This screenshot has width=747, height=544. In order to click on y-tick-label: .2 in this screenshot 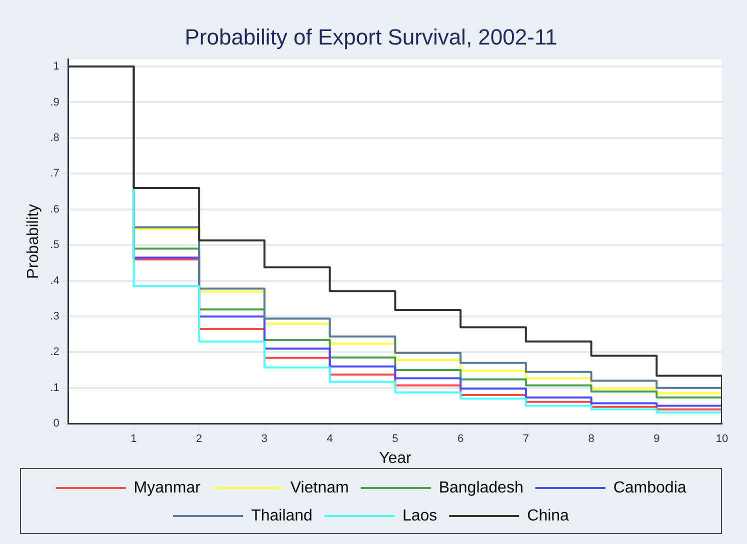, I will do `click(55, 352)`.